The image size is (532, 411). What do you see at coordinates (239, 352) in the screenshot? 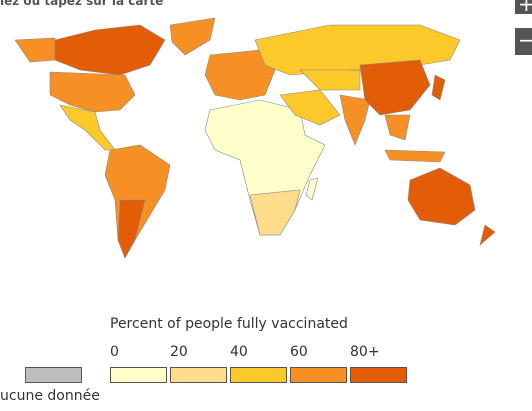
I see `legend-label: 40` at bounding box center [239, 352].